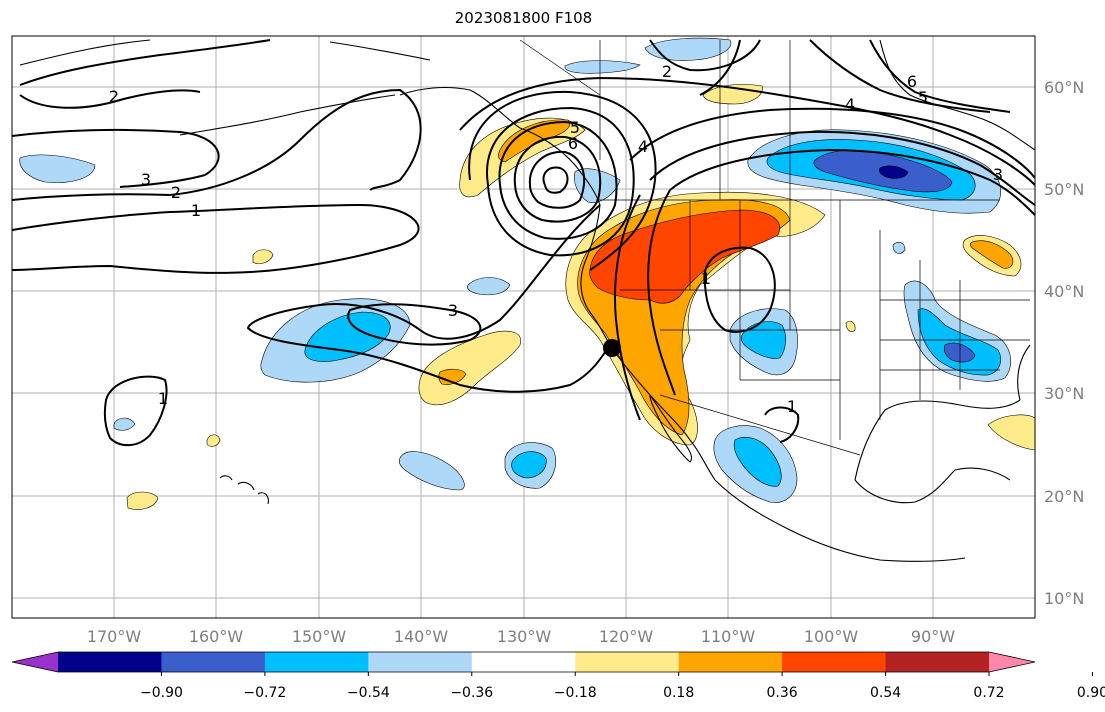 The image size is (1105, 712). I want to click on colorbar-outline, so click(523, 662).